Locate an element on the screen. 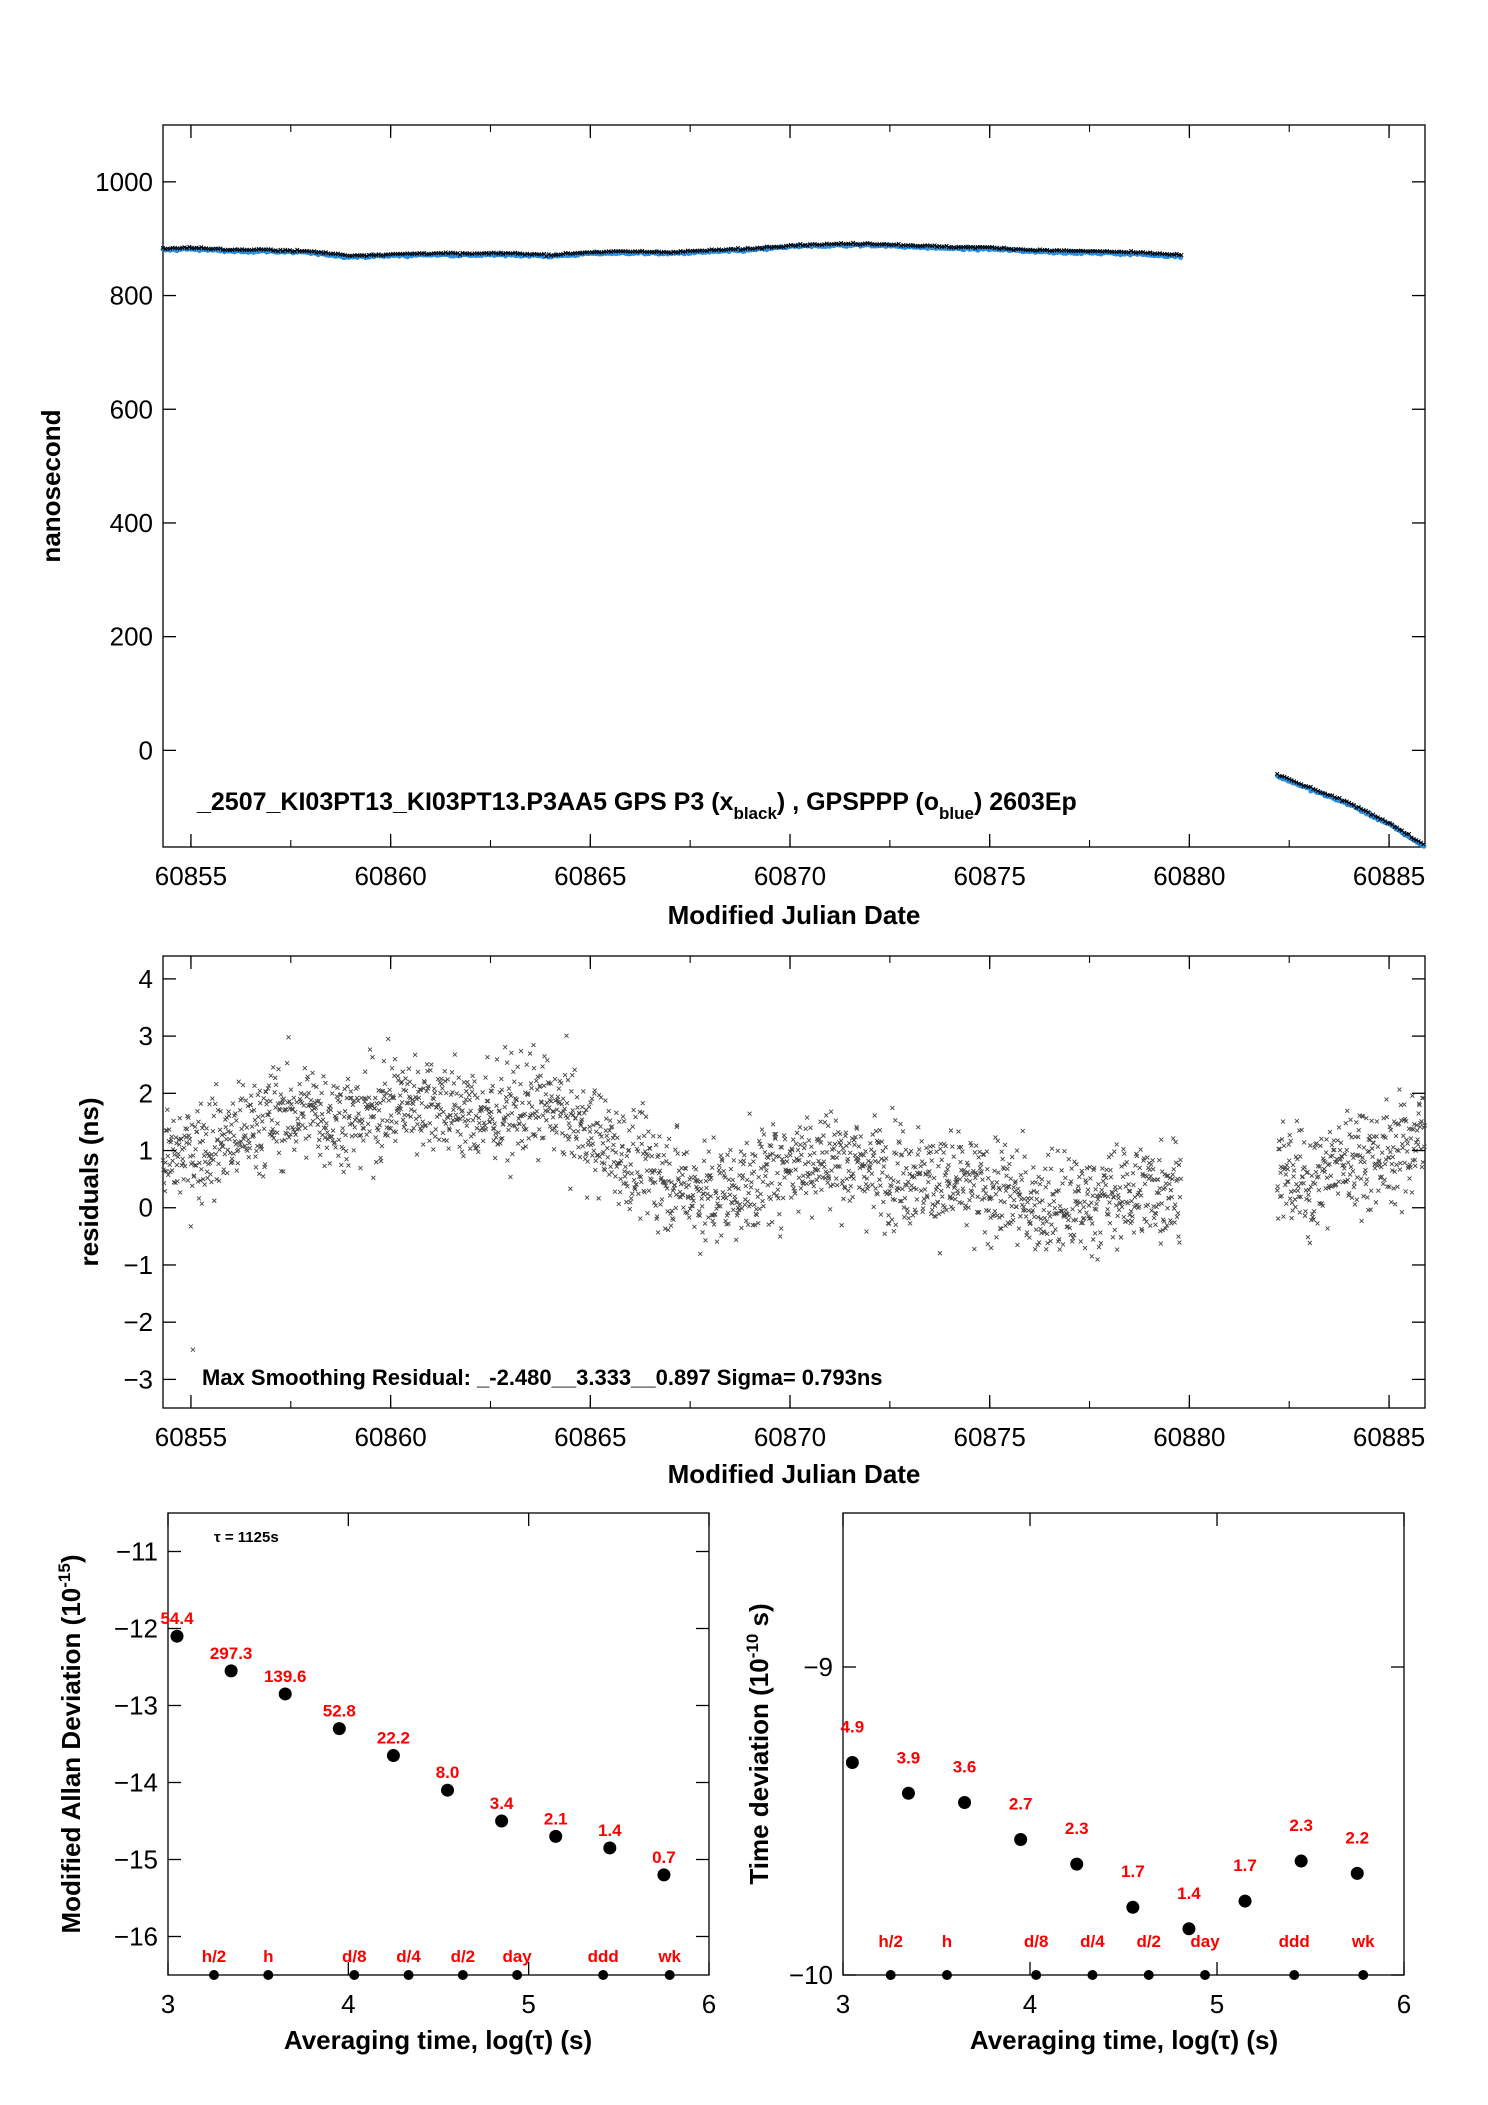 The image size is (1488, 2105). period-marker-label: ddd is located at coordinates (603, 1956).